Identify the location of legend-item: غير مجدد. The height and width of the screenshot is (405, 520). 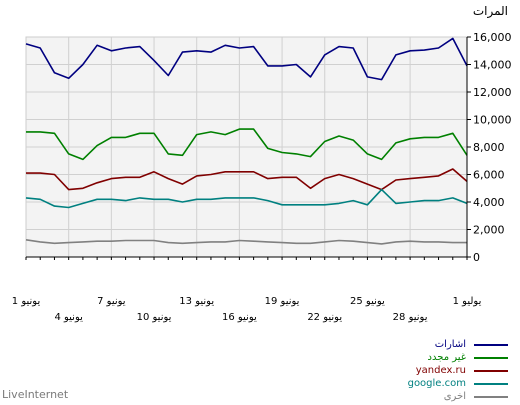
(408, 357).